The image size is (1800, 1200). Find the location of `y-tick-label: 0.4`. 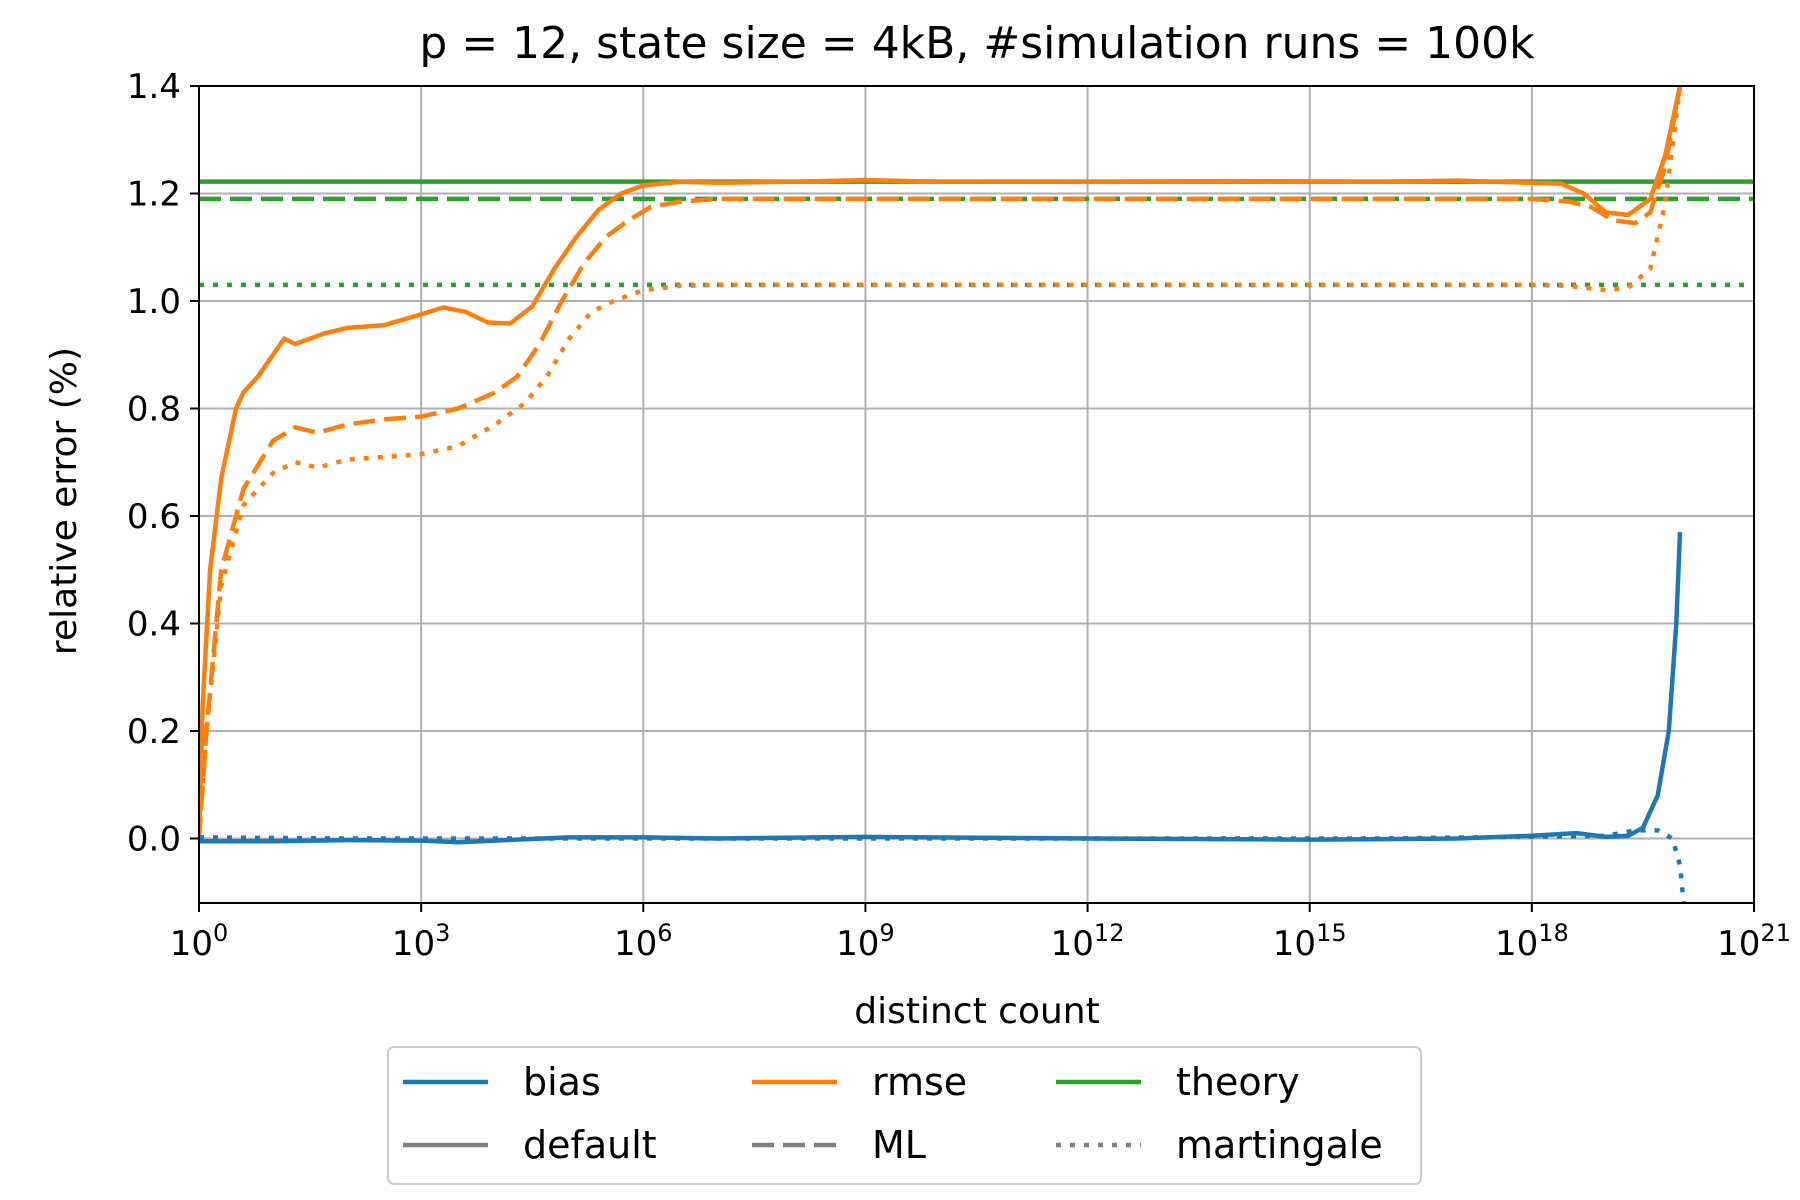

y-tick-label: 0.4 is located at coordinates (154, 625).